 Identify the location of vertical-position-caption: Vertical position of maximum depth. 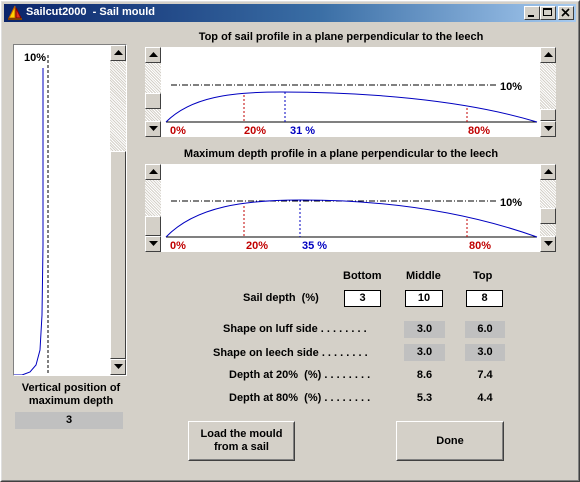
(71, 394).